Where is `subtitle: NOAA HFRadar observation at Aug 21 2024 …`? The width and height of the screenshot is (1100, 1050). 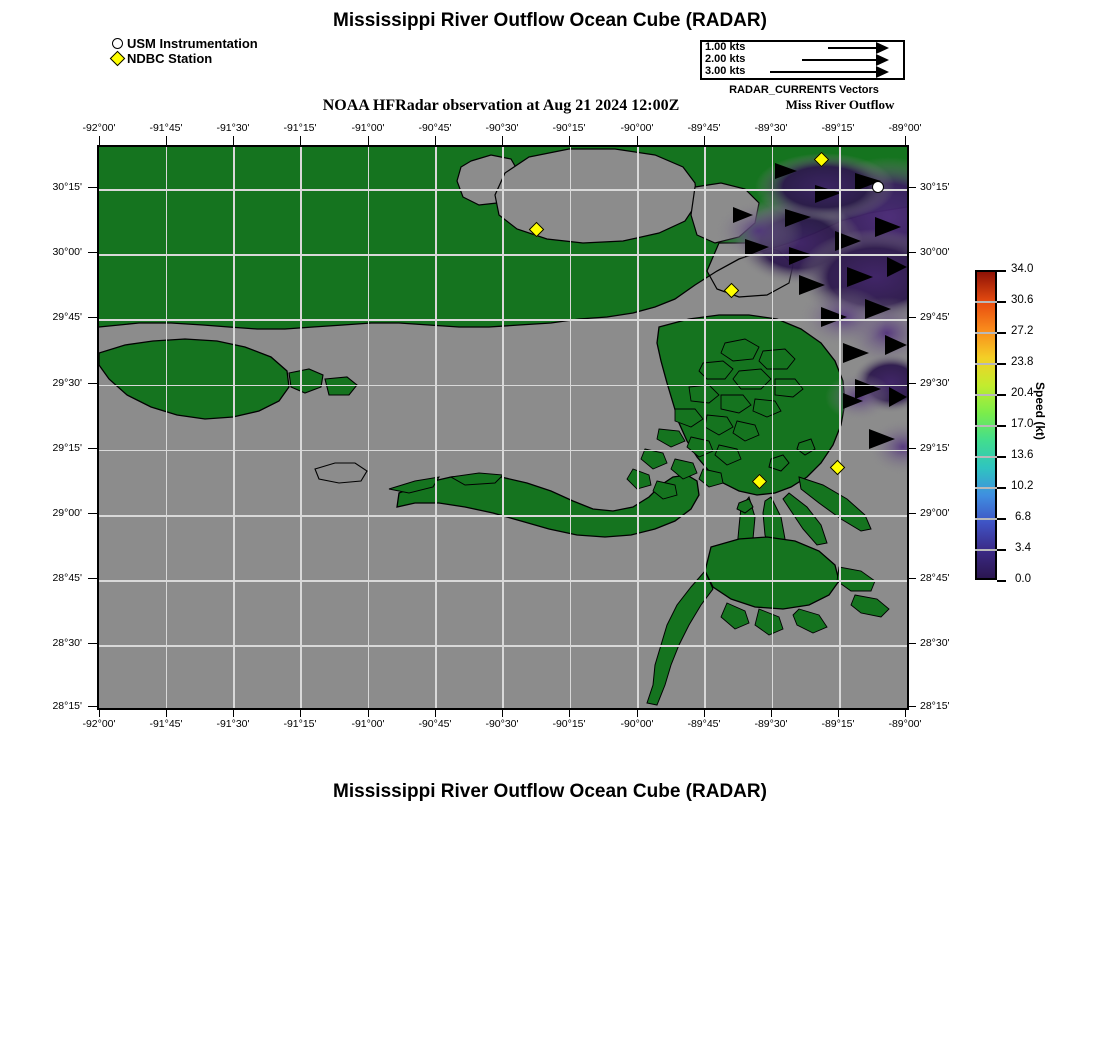
subtitle: NOAA HFRadar observation at Aug 21 2024 … is located at coordinates (501, 105).